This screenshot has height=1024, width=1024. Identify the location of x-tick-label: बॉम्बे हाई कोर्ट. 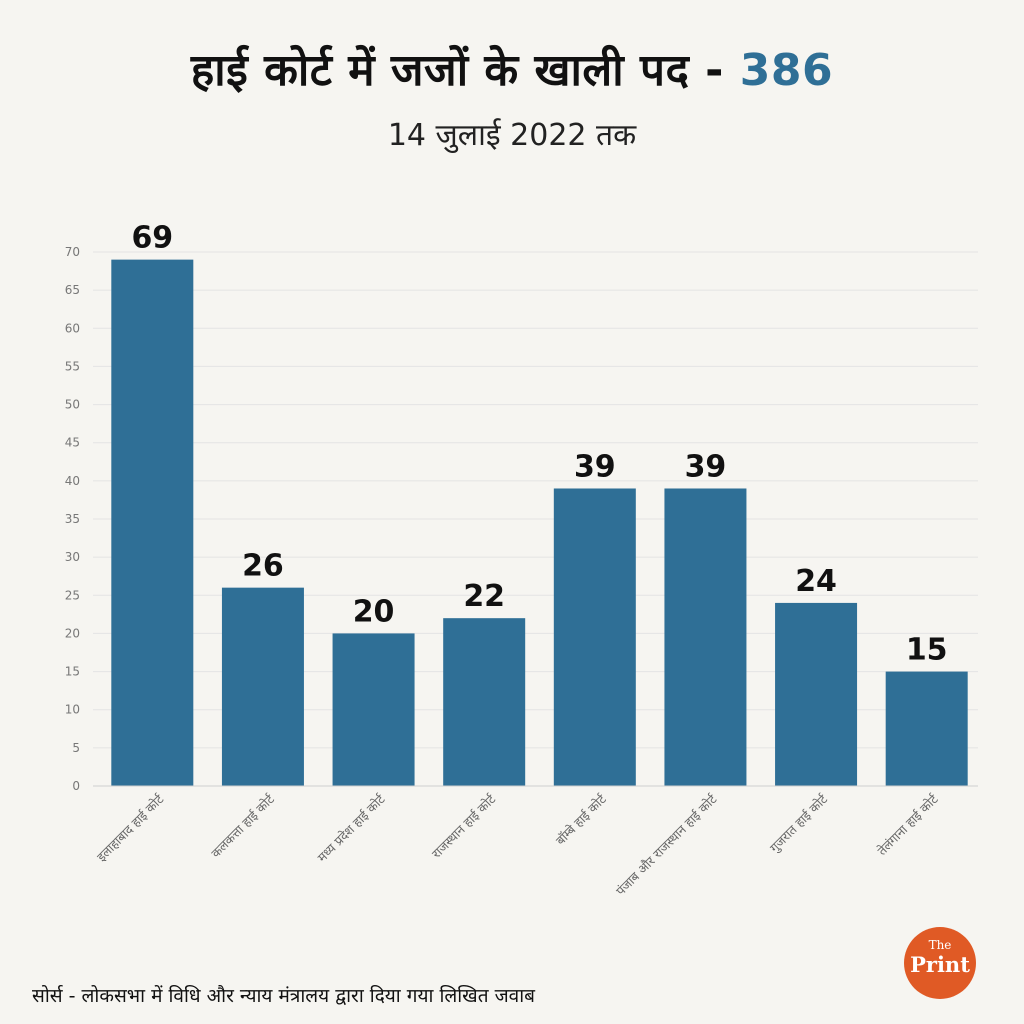
(581, 819).